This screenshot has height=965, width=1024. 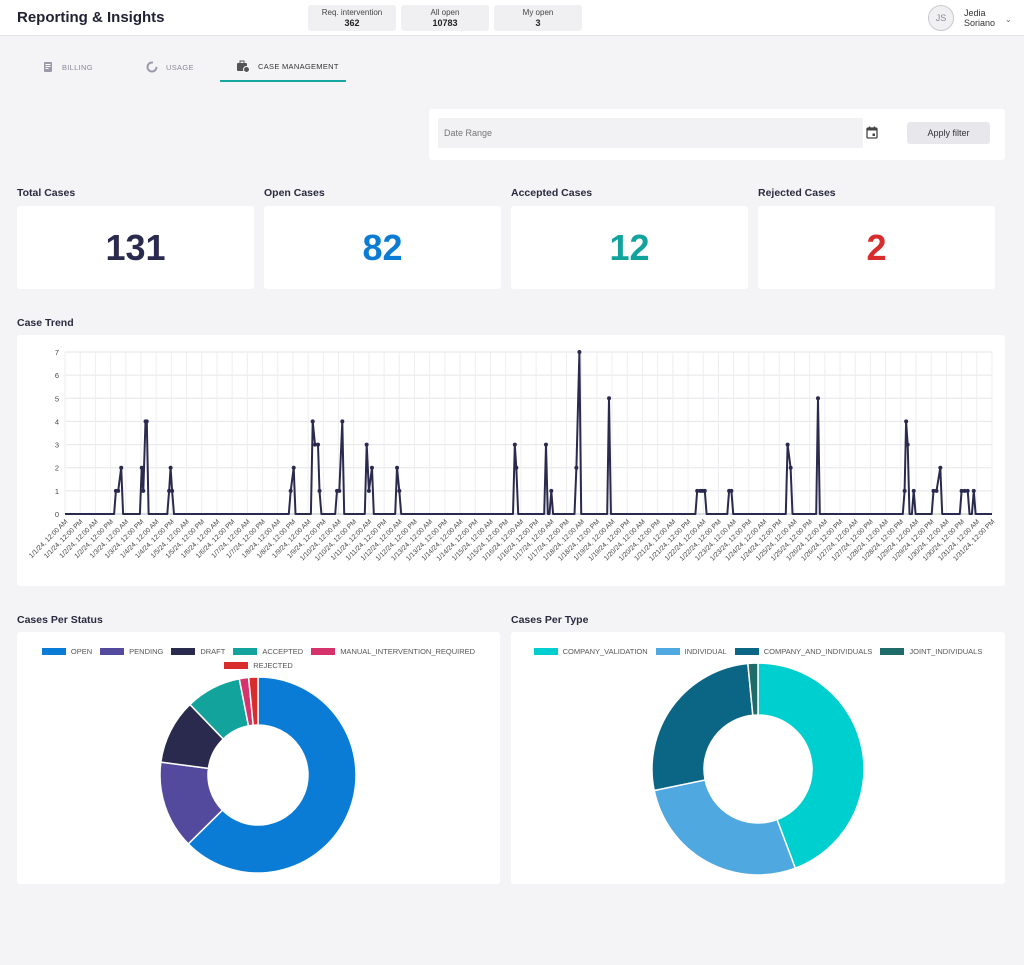 What do you see at coordinates (872, 132) in the screenshot?
I see `calendar-icon` at bounding box center [872, 132].